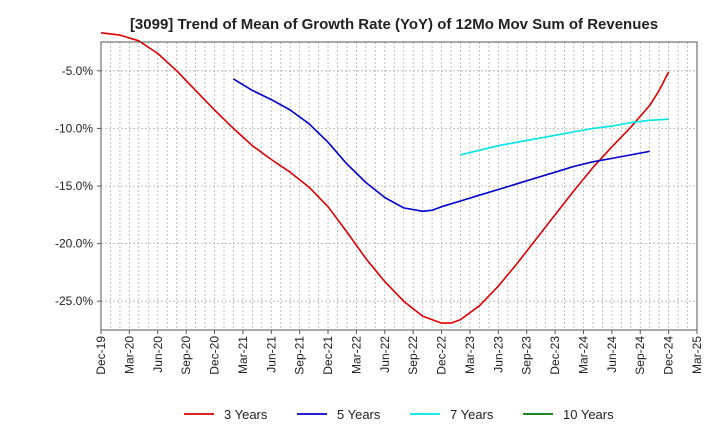 The image size is (720, 440). What do you see at coordinates (697, 355) in the screenshot?
I see `x-tick-label: Mar-25` at bounding box center [697, 355].